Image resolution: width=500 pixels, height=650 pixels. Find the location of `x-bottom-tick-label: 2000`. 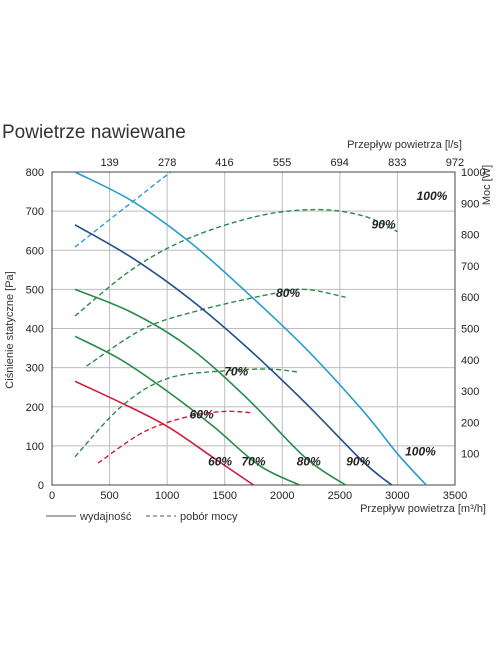

x-bottom-tick-label: 2000 is located at coordinates (282, 496).